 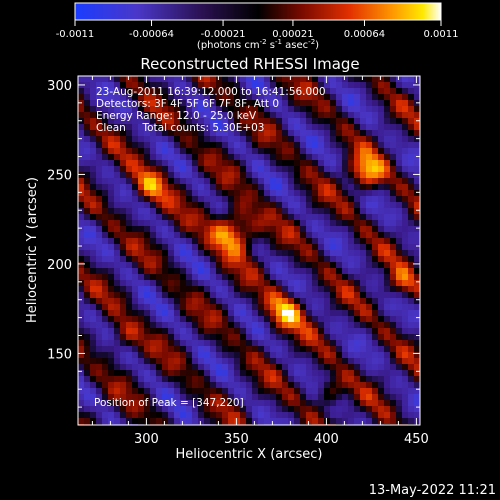 I want to click on x-tick-label: 450, so click(x=416, y=439).